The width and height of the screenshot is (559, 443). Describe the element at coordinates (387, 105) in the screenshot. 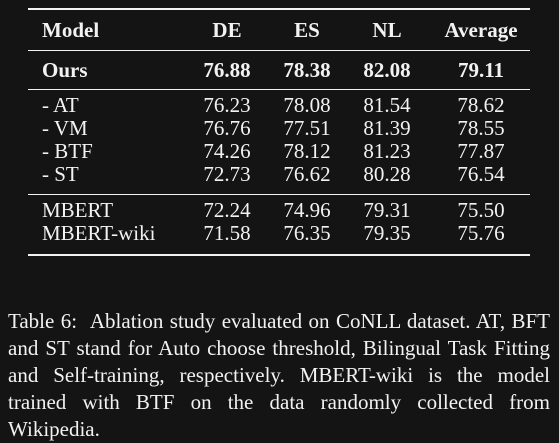

I see `score-cell: 81.54` at that location.